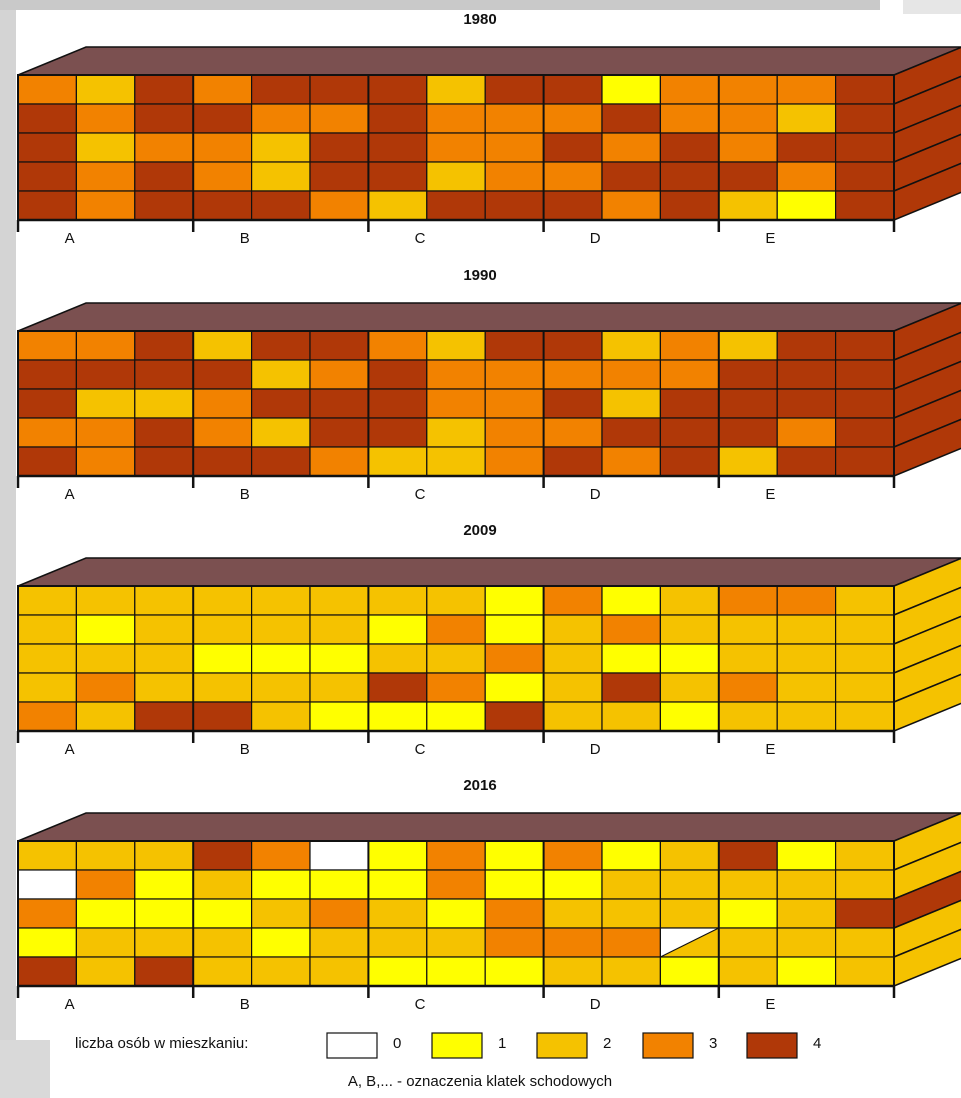  Describe the element at coordinates (502, 1043) in the screenshot. I see `legend-label-1: 1` at that location.